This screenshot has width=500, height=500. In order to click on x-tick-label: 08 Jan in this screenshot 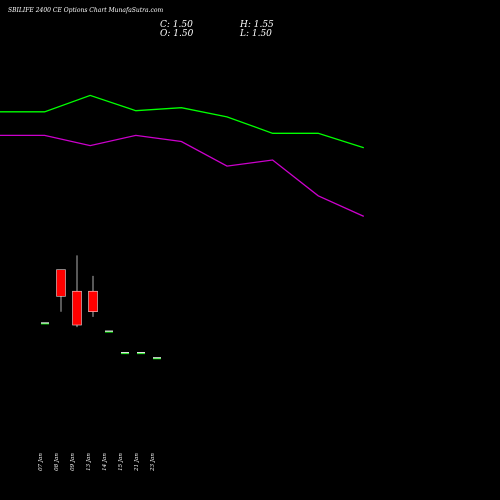, I will do `click(57, 462)`.